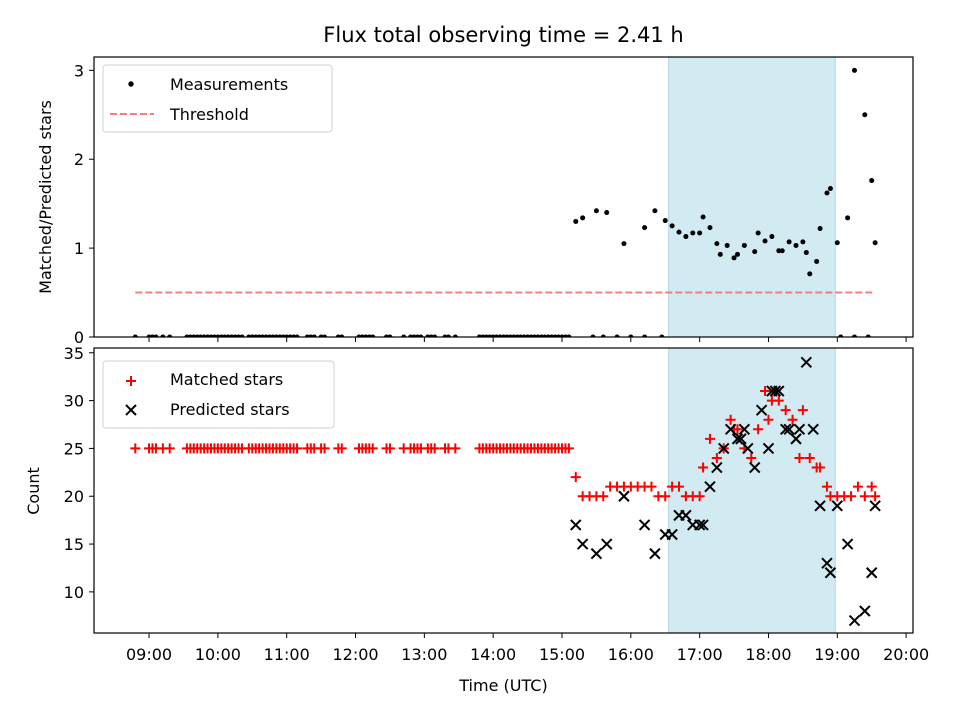 The width and height of the screenshot is (960, 720). Describe the element at coordinates (79, 159) in the screenshot. I see `top-y-tick-label: 2` at that location.